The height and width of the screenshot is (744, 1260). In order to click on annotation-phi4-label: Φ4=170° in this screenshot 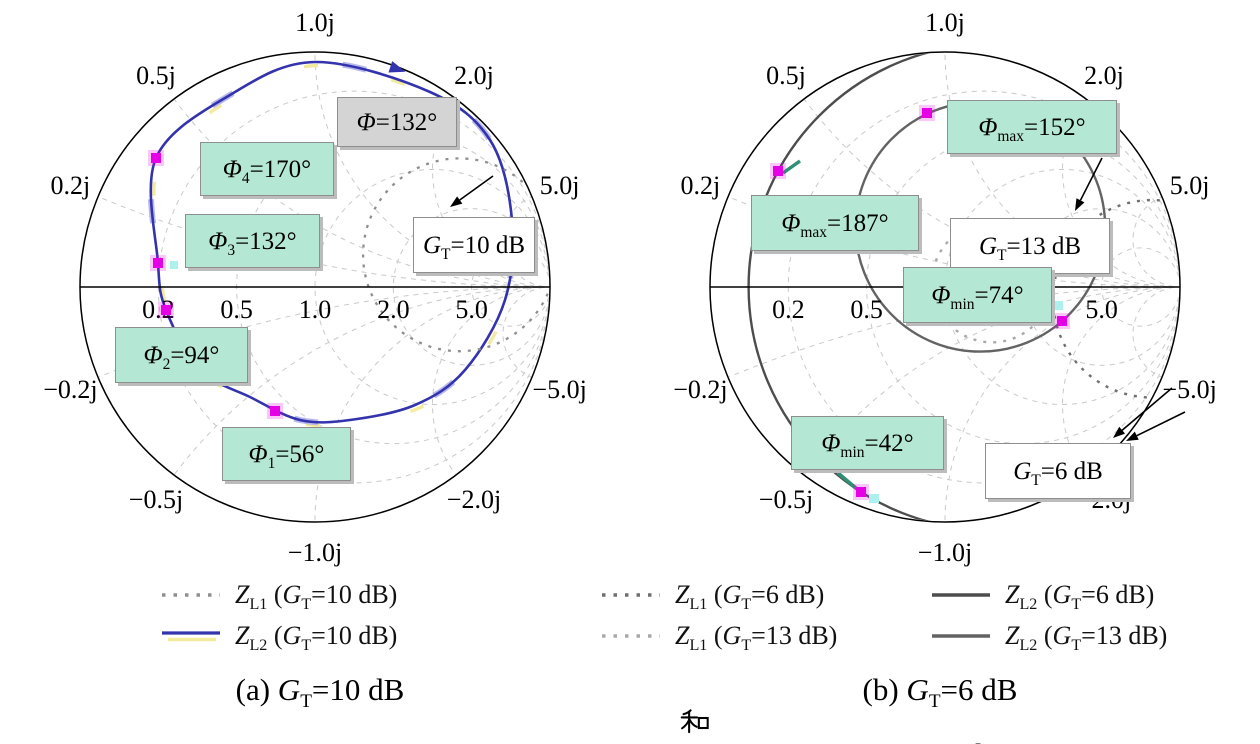, I will do `click(267, 171)`.